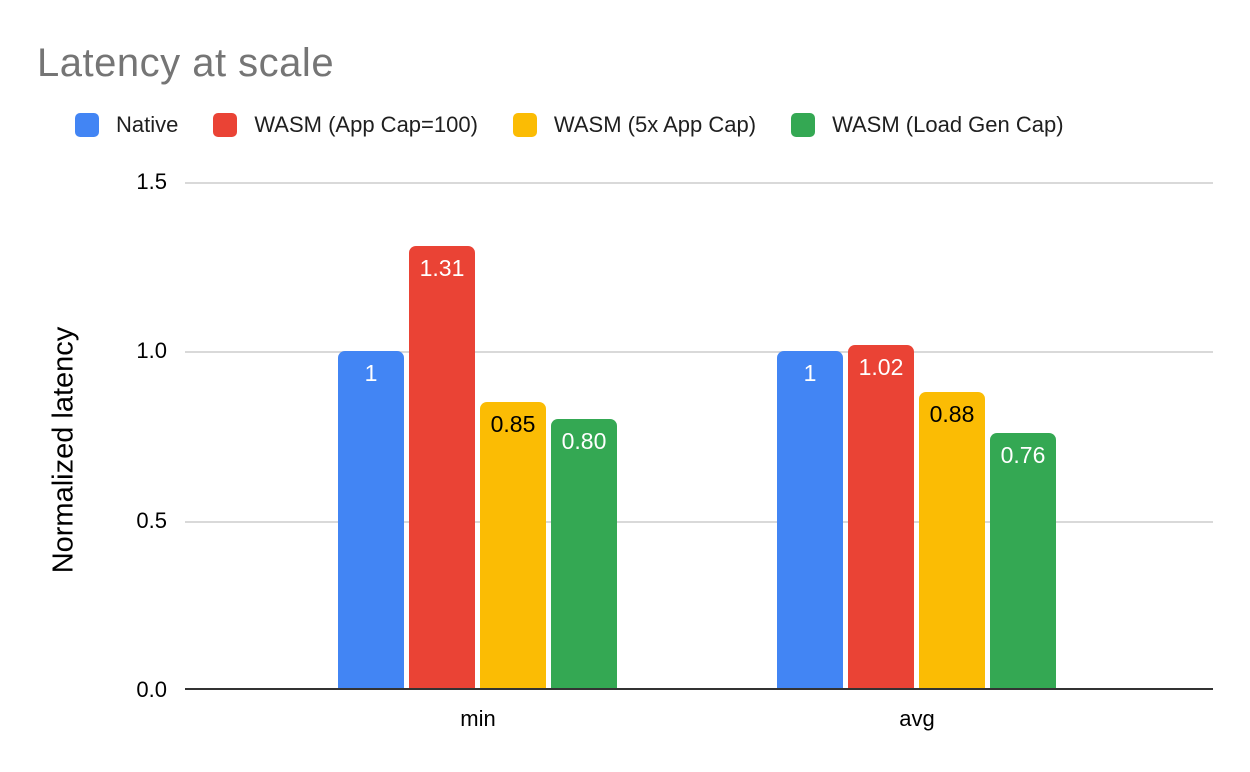  I want to click on legend-item: WASM (5x App Cap), so click(634, 125).